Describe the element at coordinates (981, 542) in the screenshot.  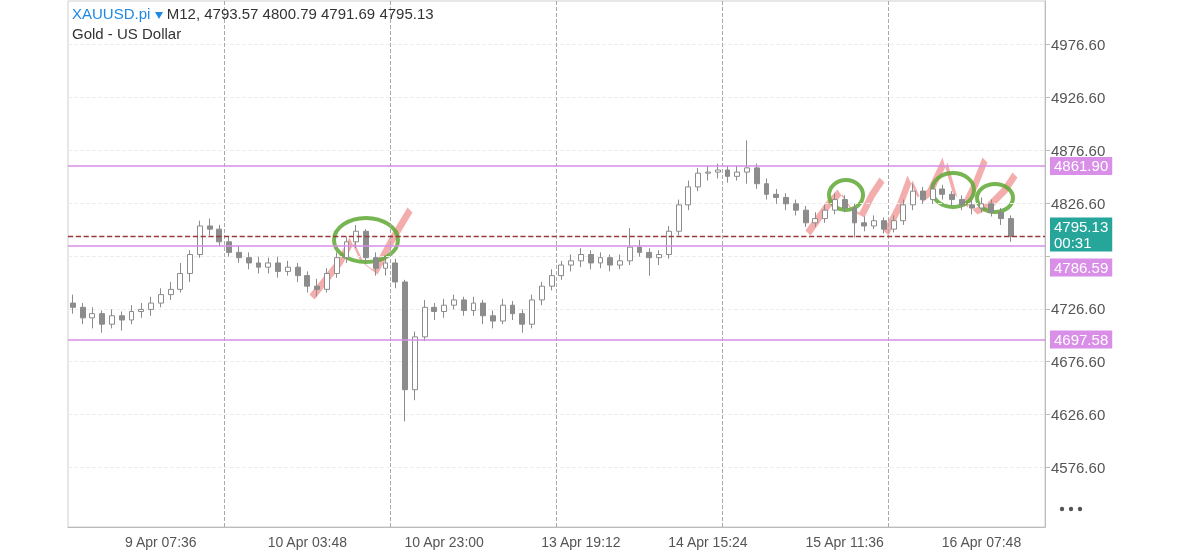
I see `x-tick-label: 16 Apr 07:48` at that location.